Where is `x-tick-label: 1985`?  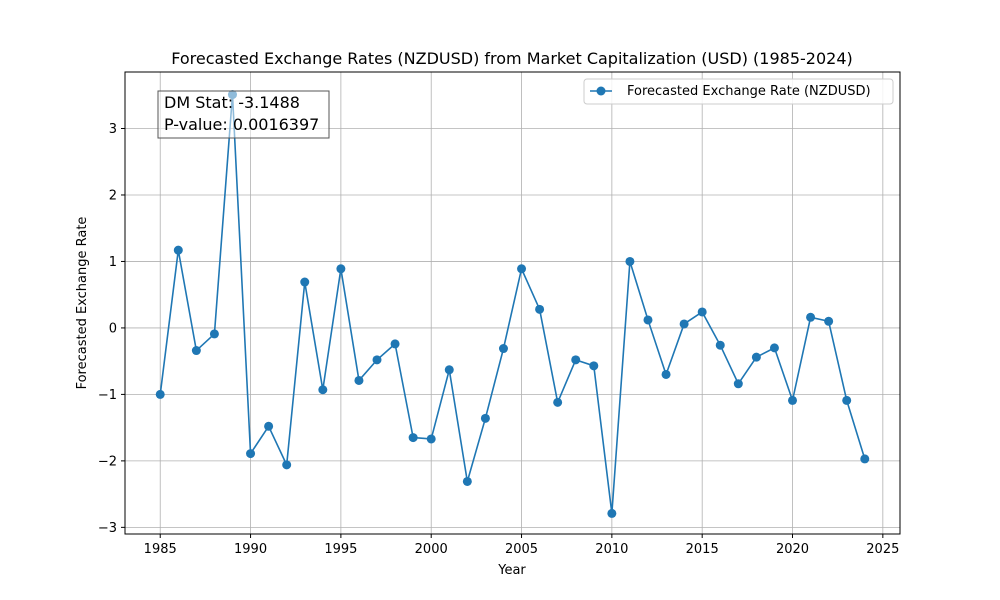 x-tick-label: 1985 is located at coordinates (160, 549).